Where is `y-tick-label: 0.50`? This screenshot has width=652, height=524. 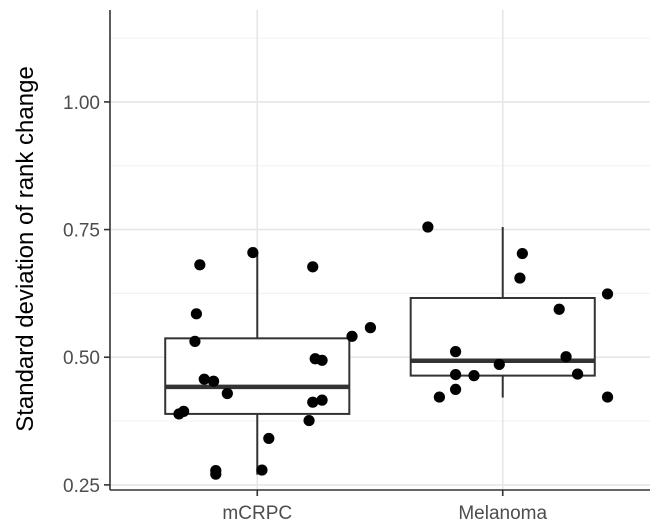
y-tick-label: 0.50 is located at coordinates (81, 358).